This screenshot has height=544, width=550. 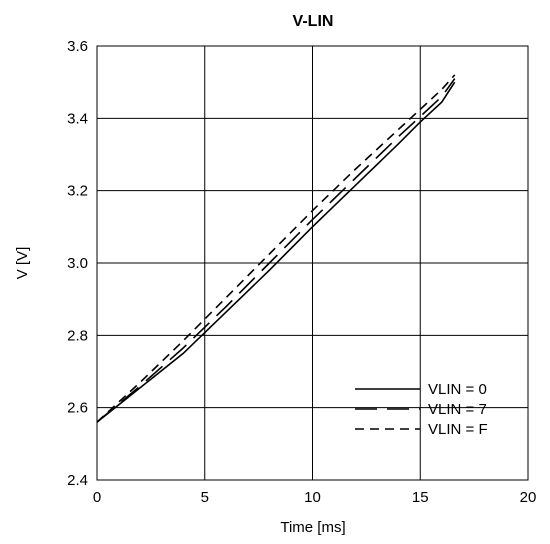 What do you see at coordinates (458, 429) in the screenshot?
I see `legend-label: VLIN = F` at bounding box center [458, 429].